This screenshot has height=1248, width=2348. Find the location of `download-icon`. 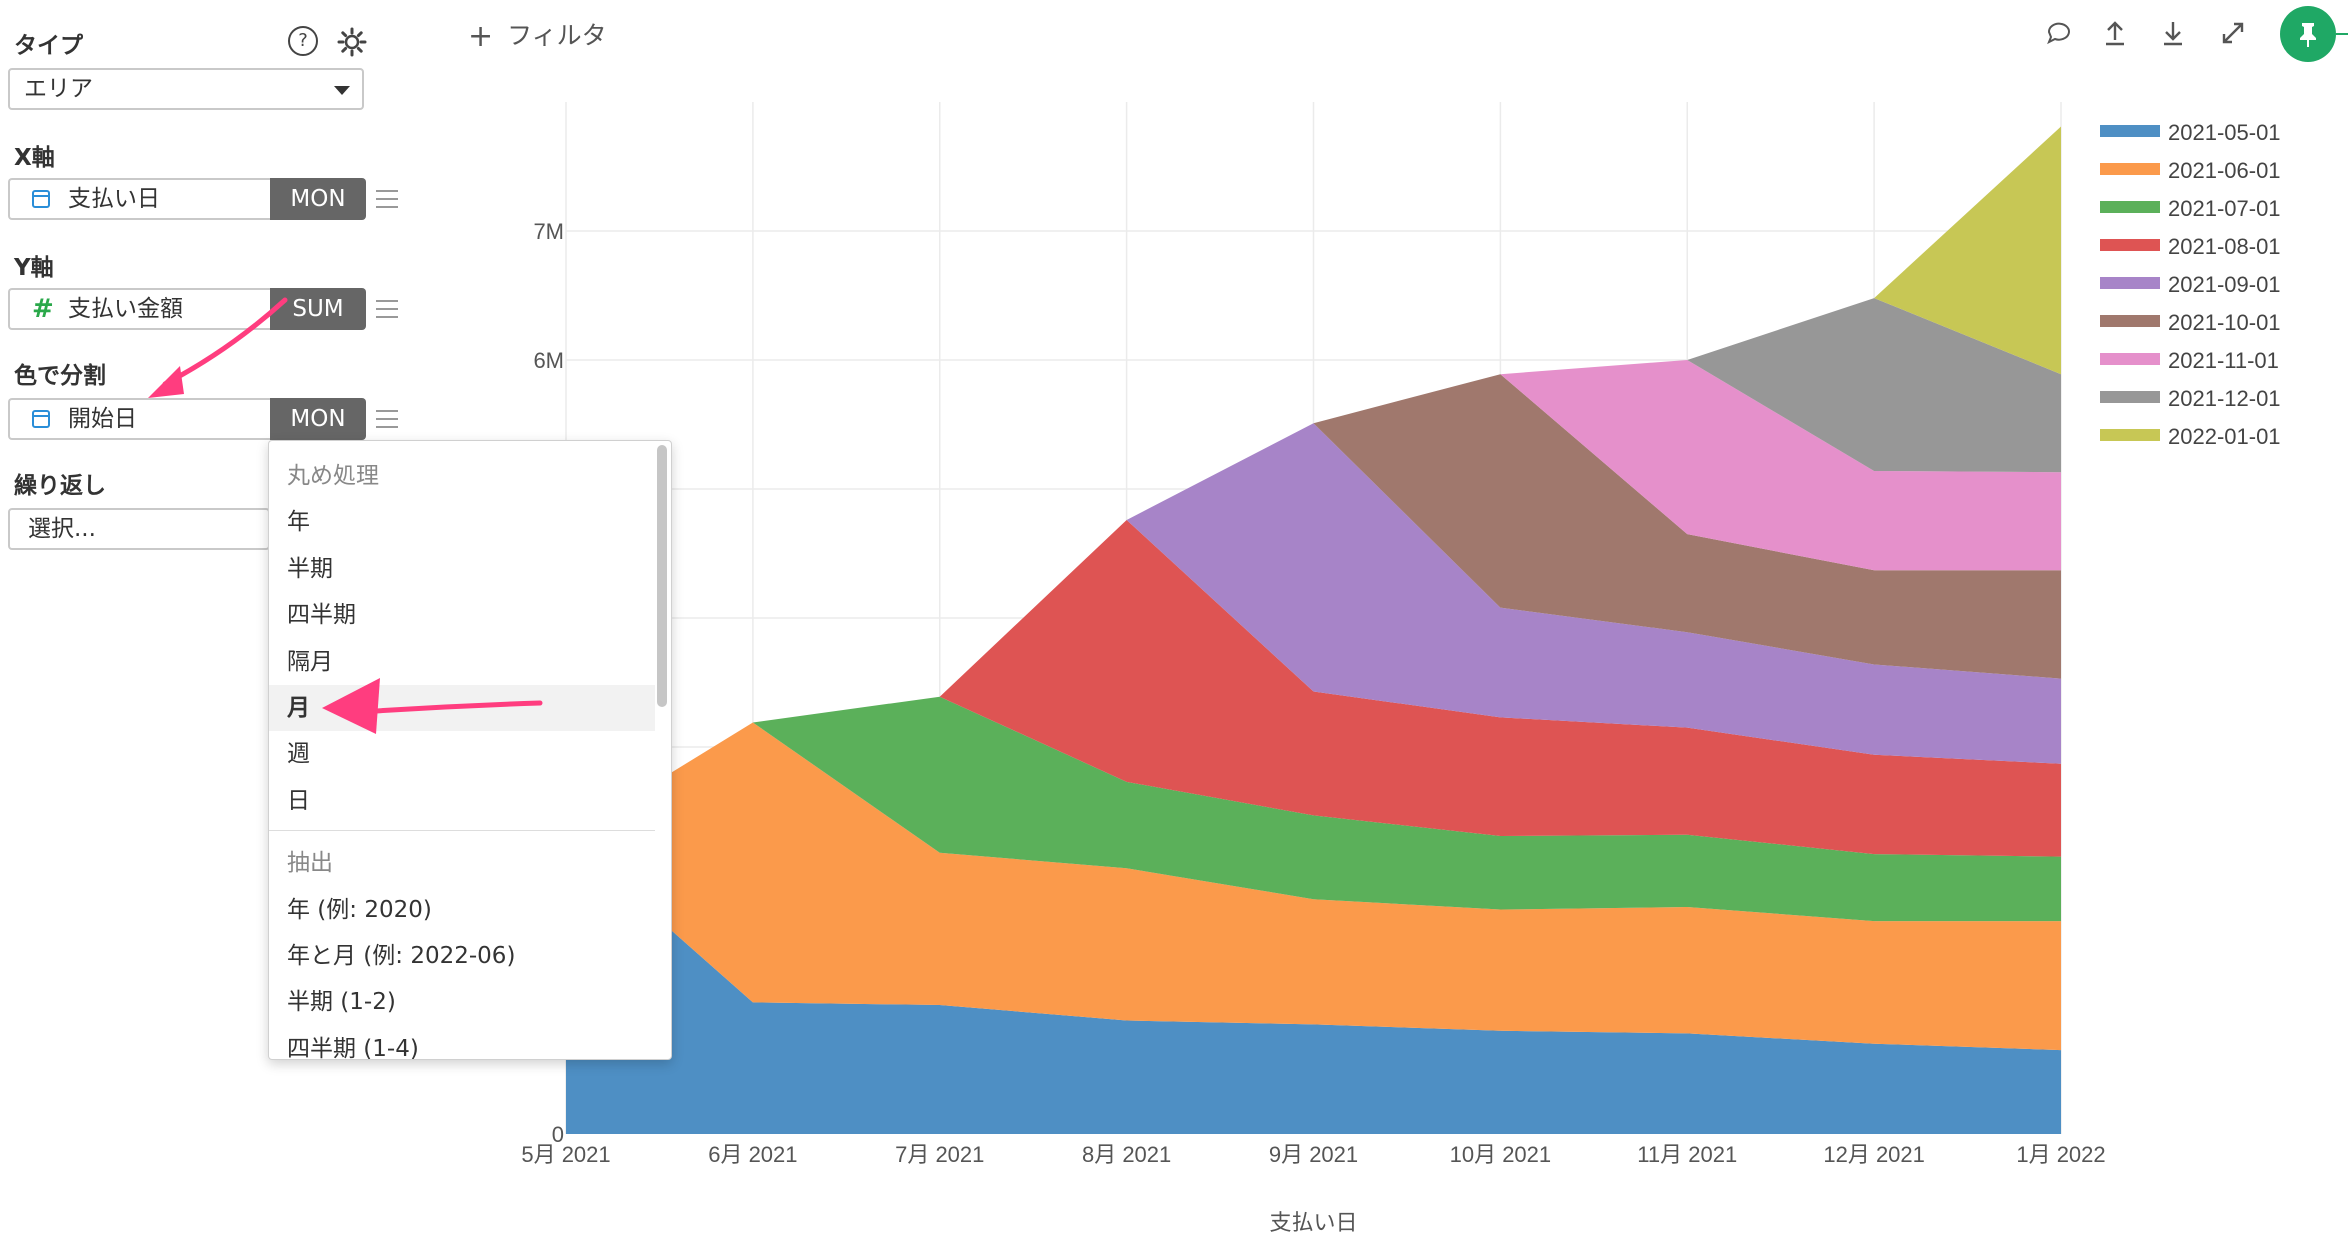

download-icon is located at coordinates (2173, 33).